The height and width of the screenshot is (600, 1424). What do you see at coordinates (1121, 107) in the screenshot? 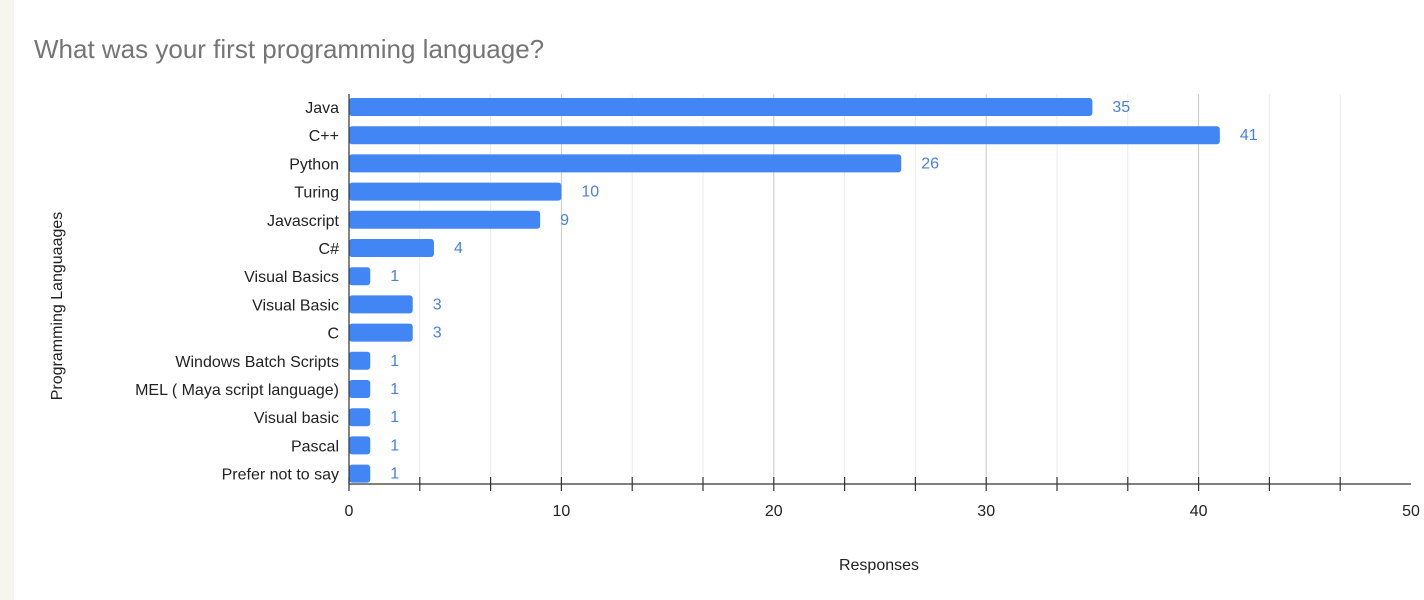
I see `data-label: 35` at bounding box center [1121, 107].